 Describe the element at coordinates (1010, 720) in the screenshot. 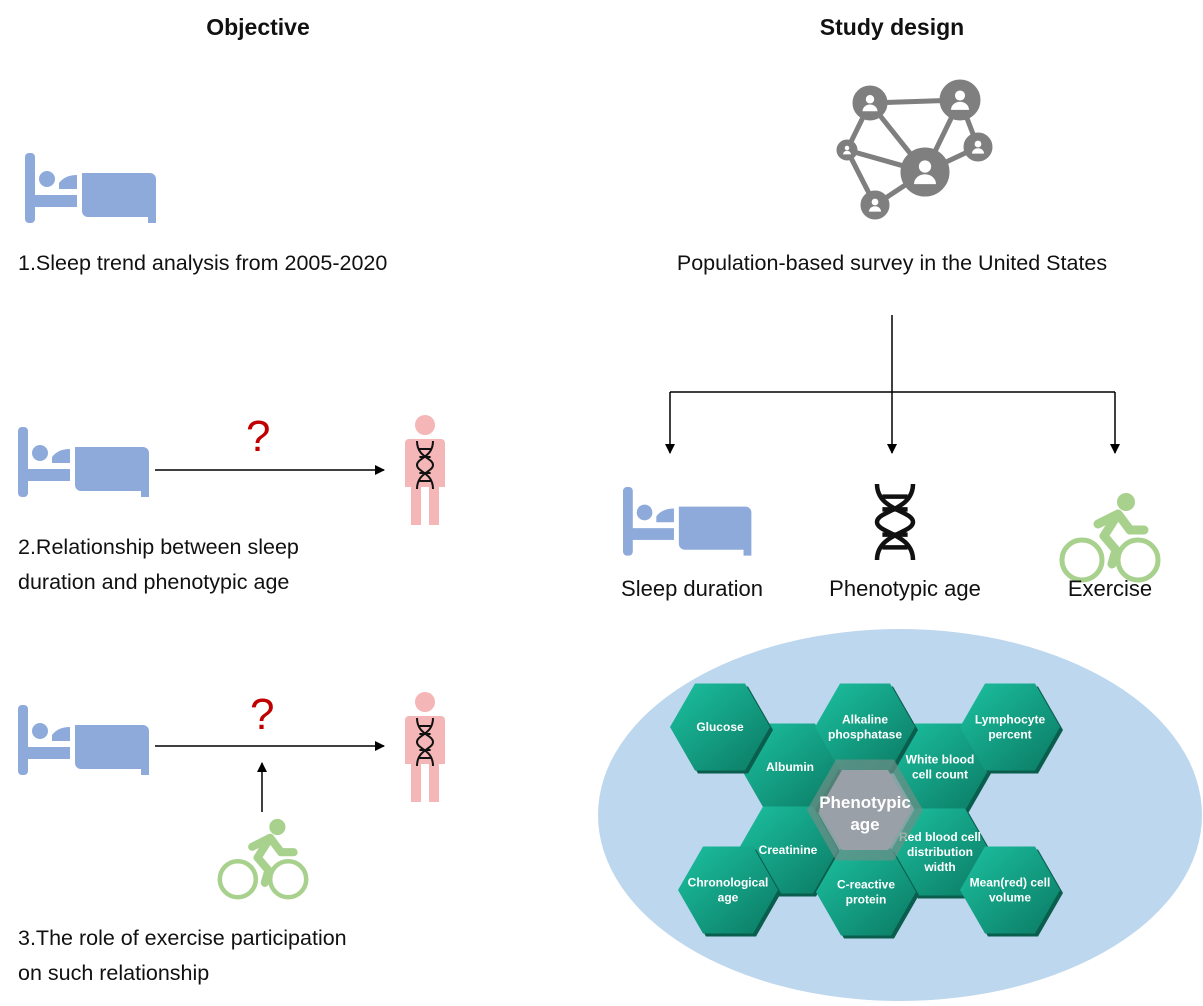

I see `biomarker-label: Lymphocyte` at that location.